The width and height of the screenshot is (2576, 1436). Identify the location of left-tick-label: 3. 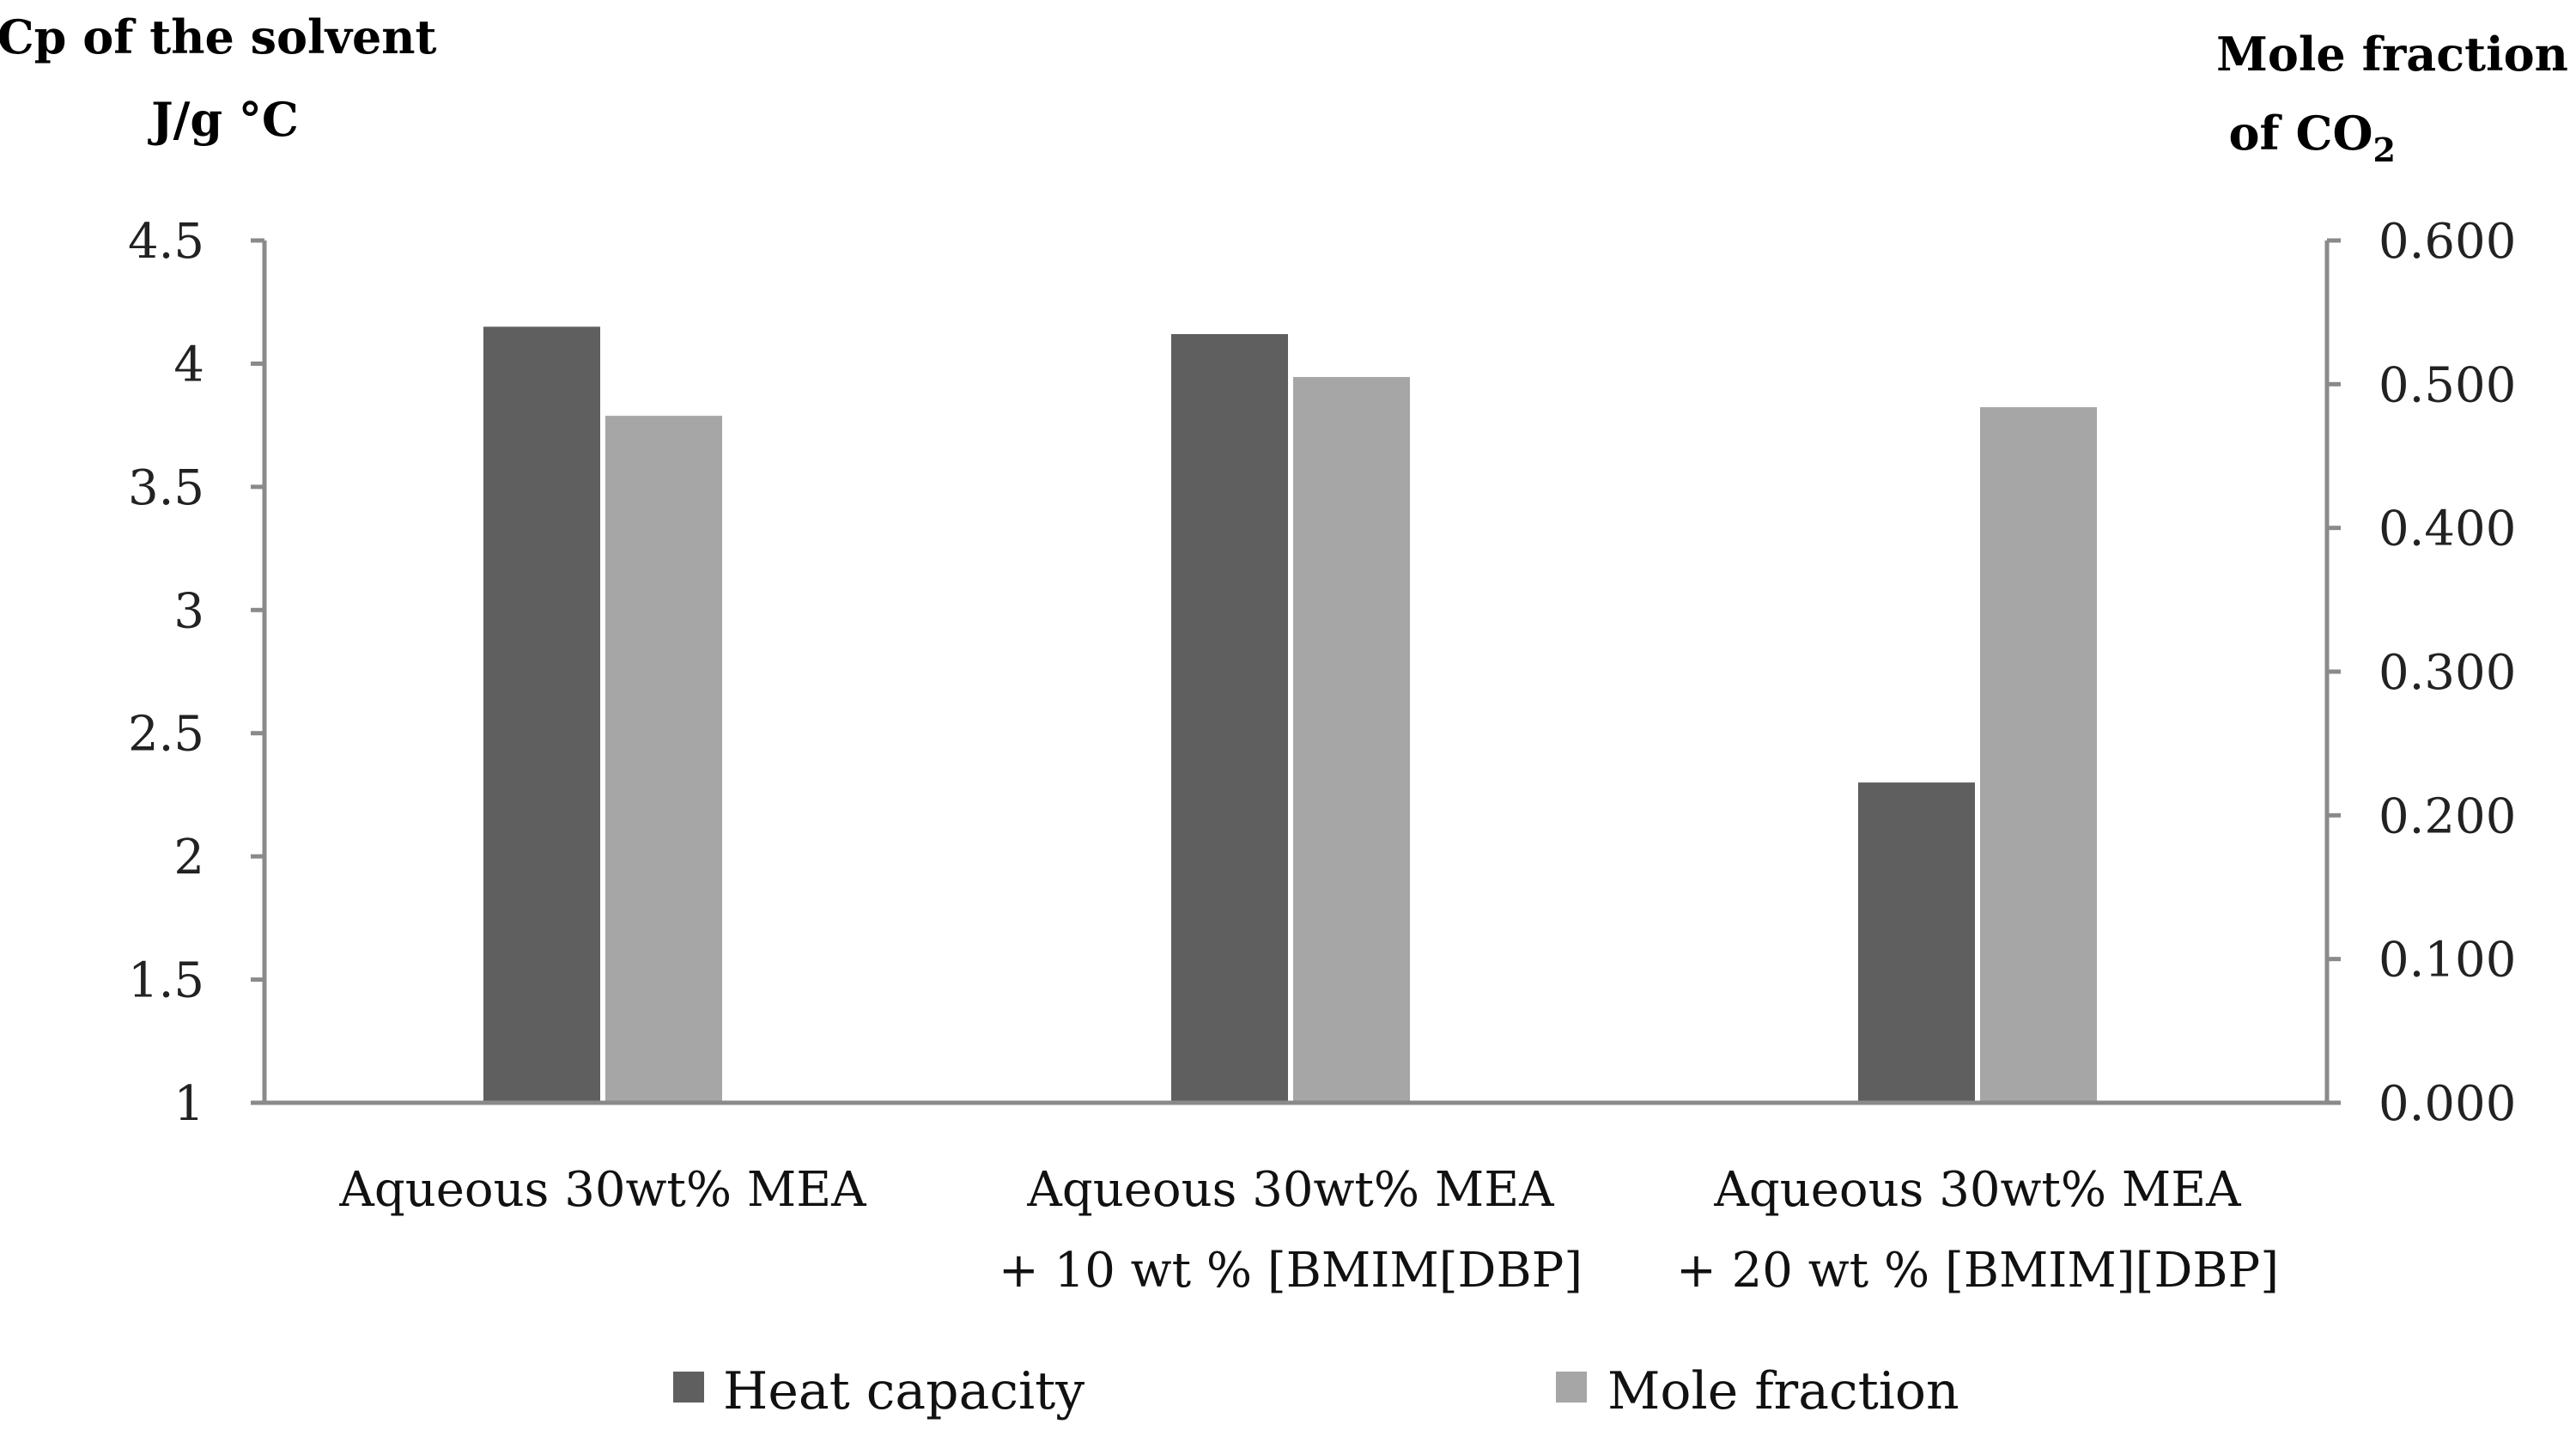
(188, 611).